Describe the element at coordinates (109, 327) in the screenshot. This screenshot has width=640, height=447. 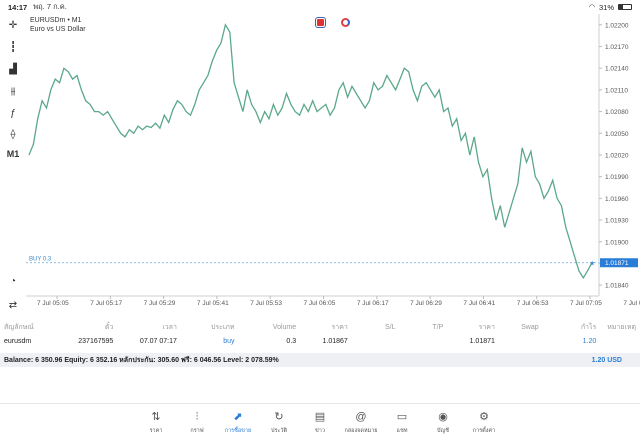
I see `col-ticket: ตั๋ว` at that location.